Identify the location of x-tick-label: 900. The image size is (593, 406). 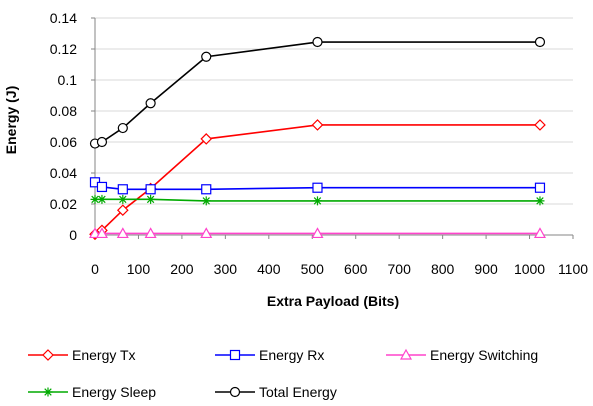
(486, 269).